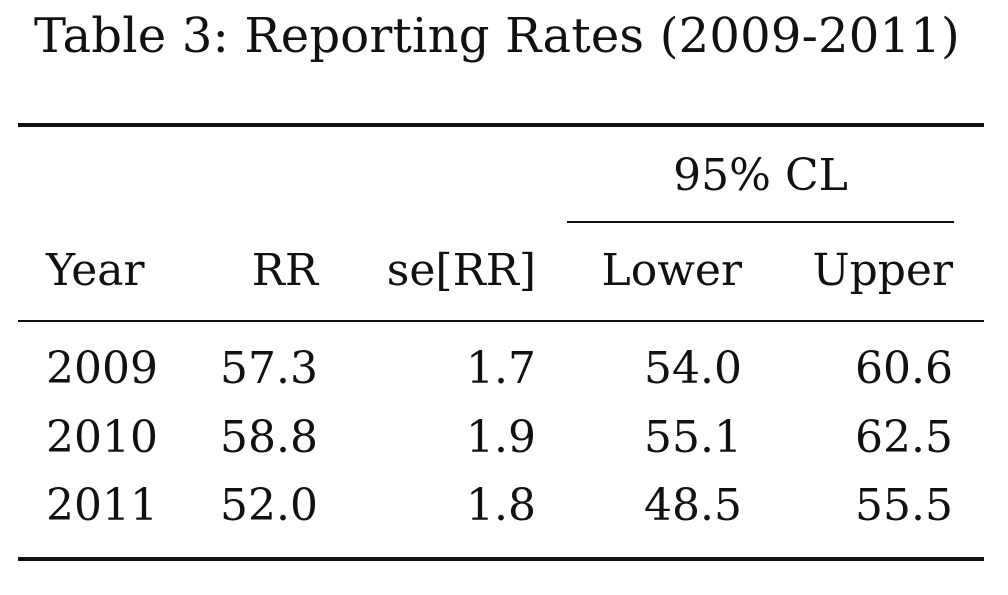  What do you see at coordinates (102, 505) in the screenshot?
I see `cell-year: 2011` at bounding box center [102, 505].